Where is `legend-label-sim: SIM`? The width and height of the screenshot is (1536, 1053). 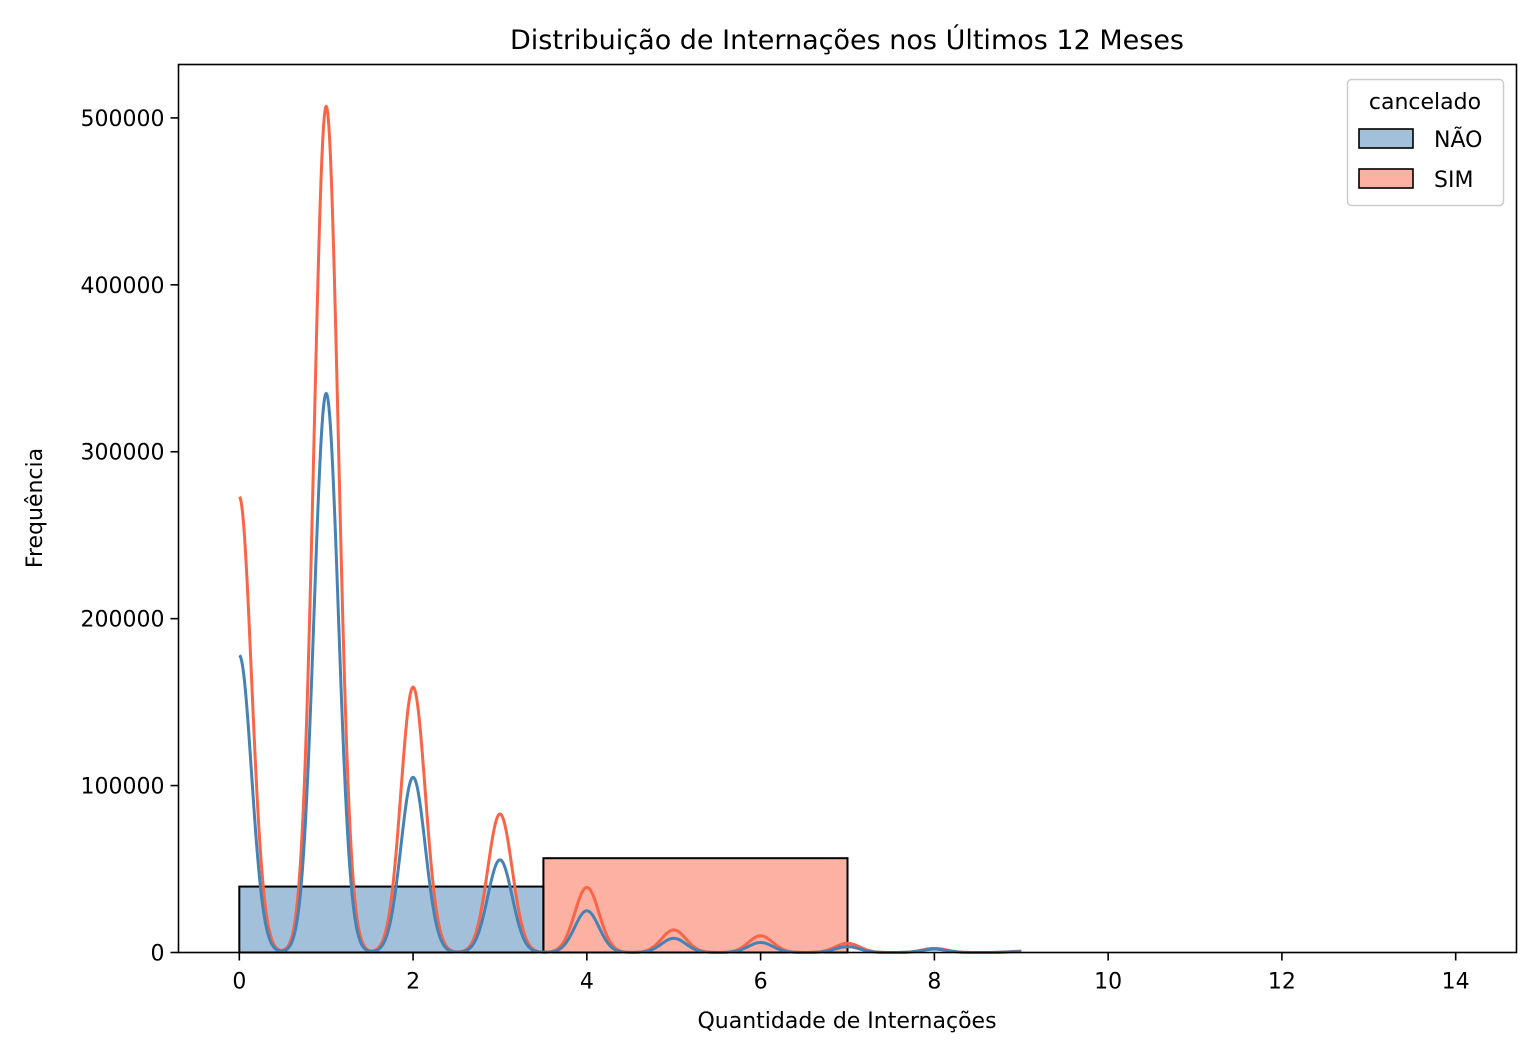
legend-label-sim: SIM is located at coordinates (1453, 180).